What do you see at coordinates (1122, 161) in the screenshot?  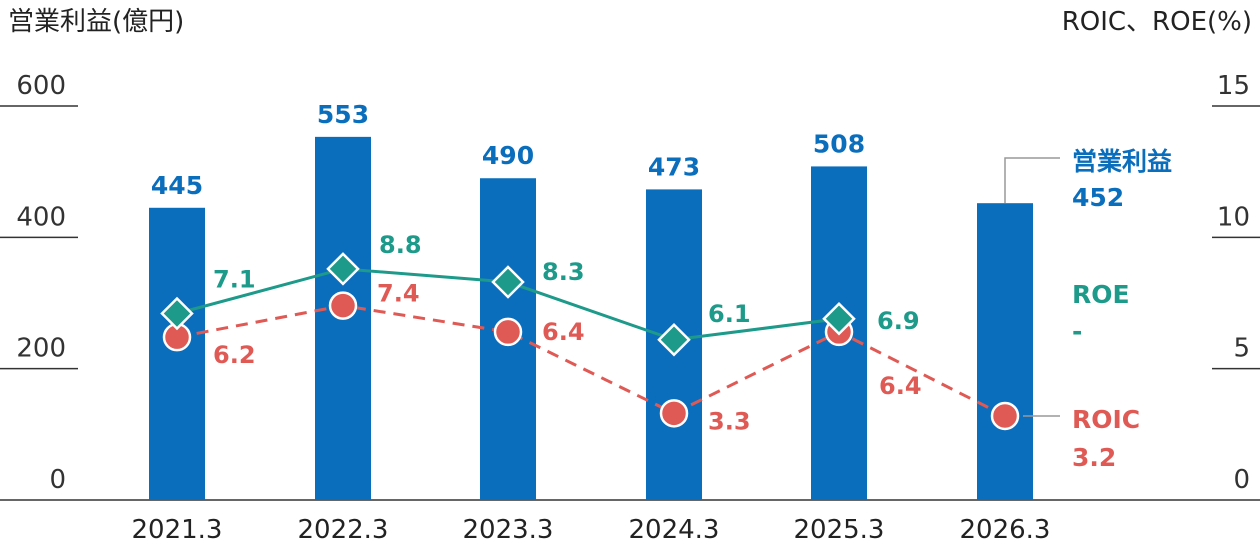 I see `legend-operating-profit-label: 営業利益` at bounding box center [1122, 161].